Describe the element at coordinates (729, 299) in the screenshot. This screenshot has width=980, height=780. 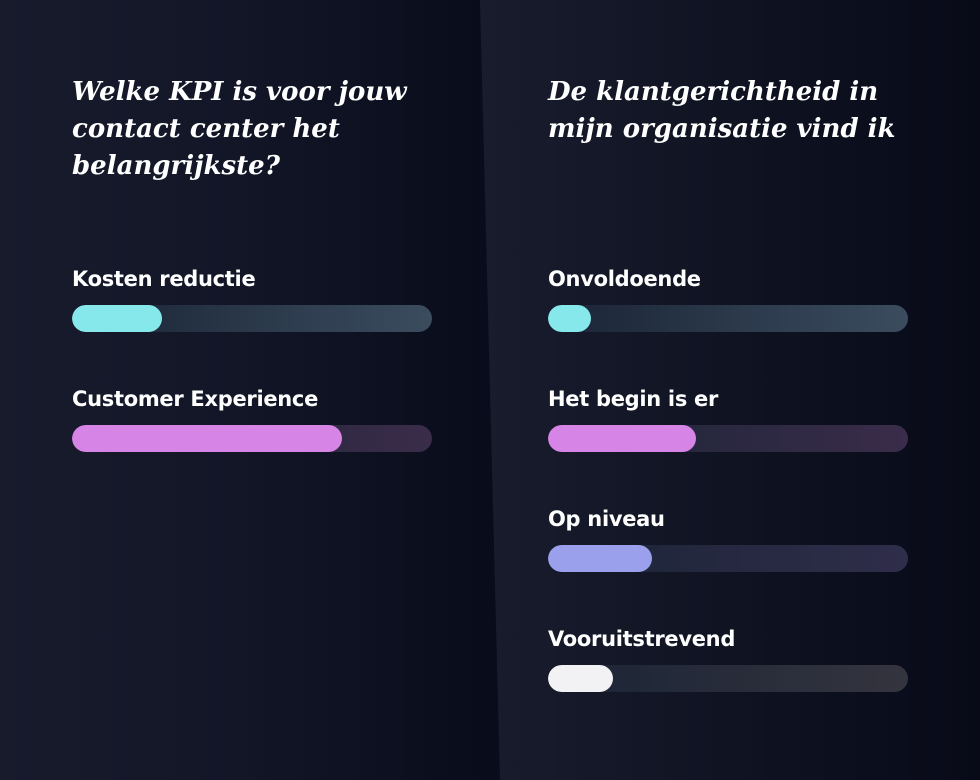
I see `bar-item: Onvoldoende` at that location.